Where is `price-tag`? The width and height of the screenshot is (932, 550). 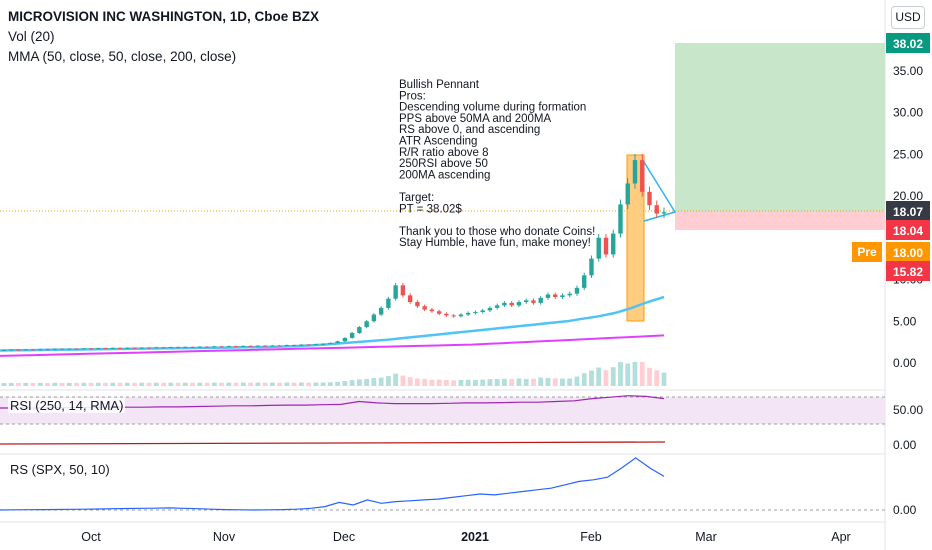
price-tag is located at coordinates (908, 271).